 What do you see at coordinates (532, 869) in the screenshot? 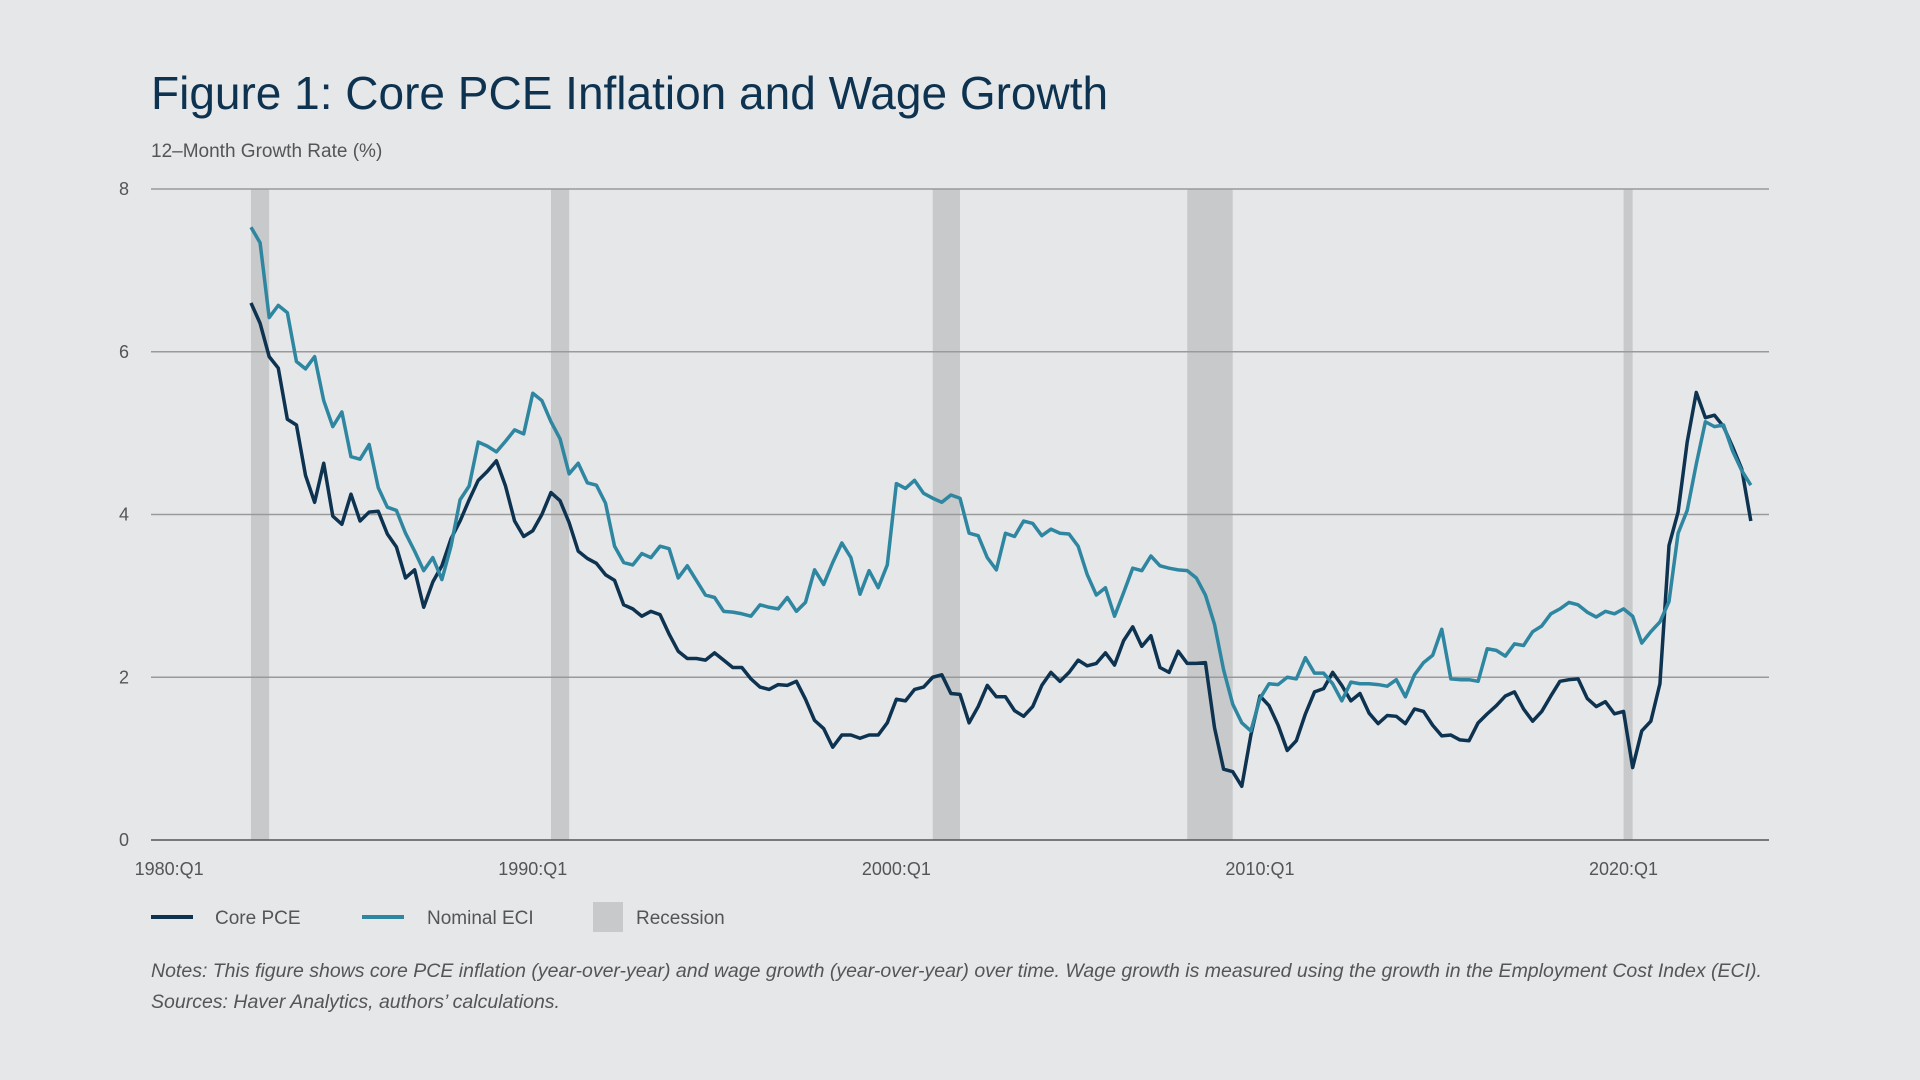
I see `x-tick-label: 1990:Q1` at bounding box center [532, 869].